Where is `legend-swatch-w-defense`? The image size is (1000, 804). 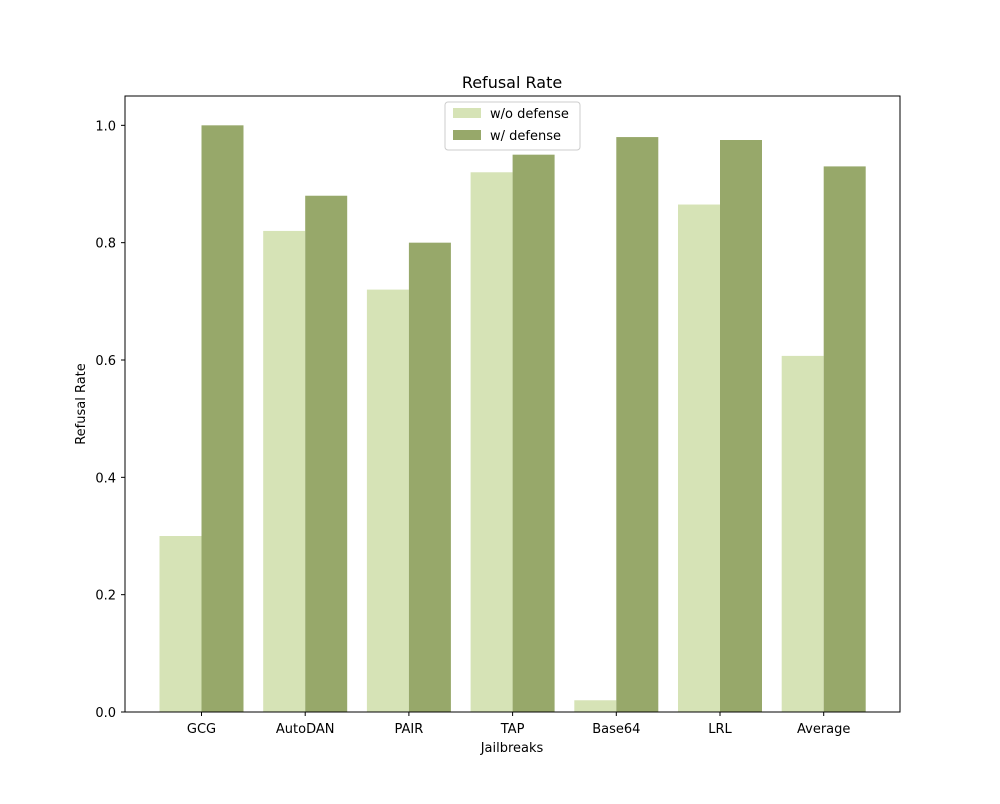
legend-swatch-w-defense is located at coordinates (467, 135).